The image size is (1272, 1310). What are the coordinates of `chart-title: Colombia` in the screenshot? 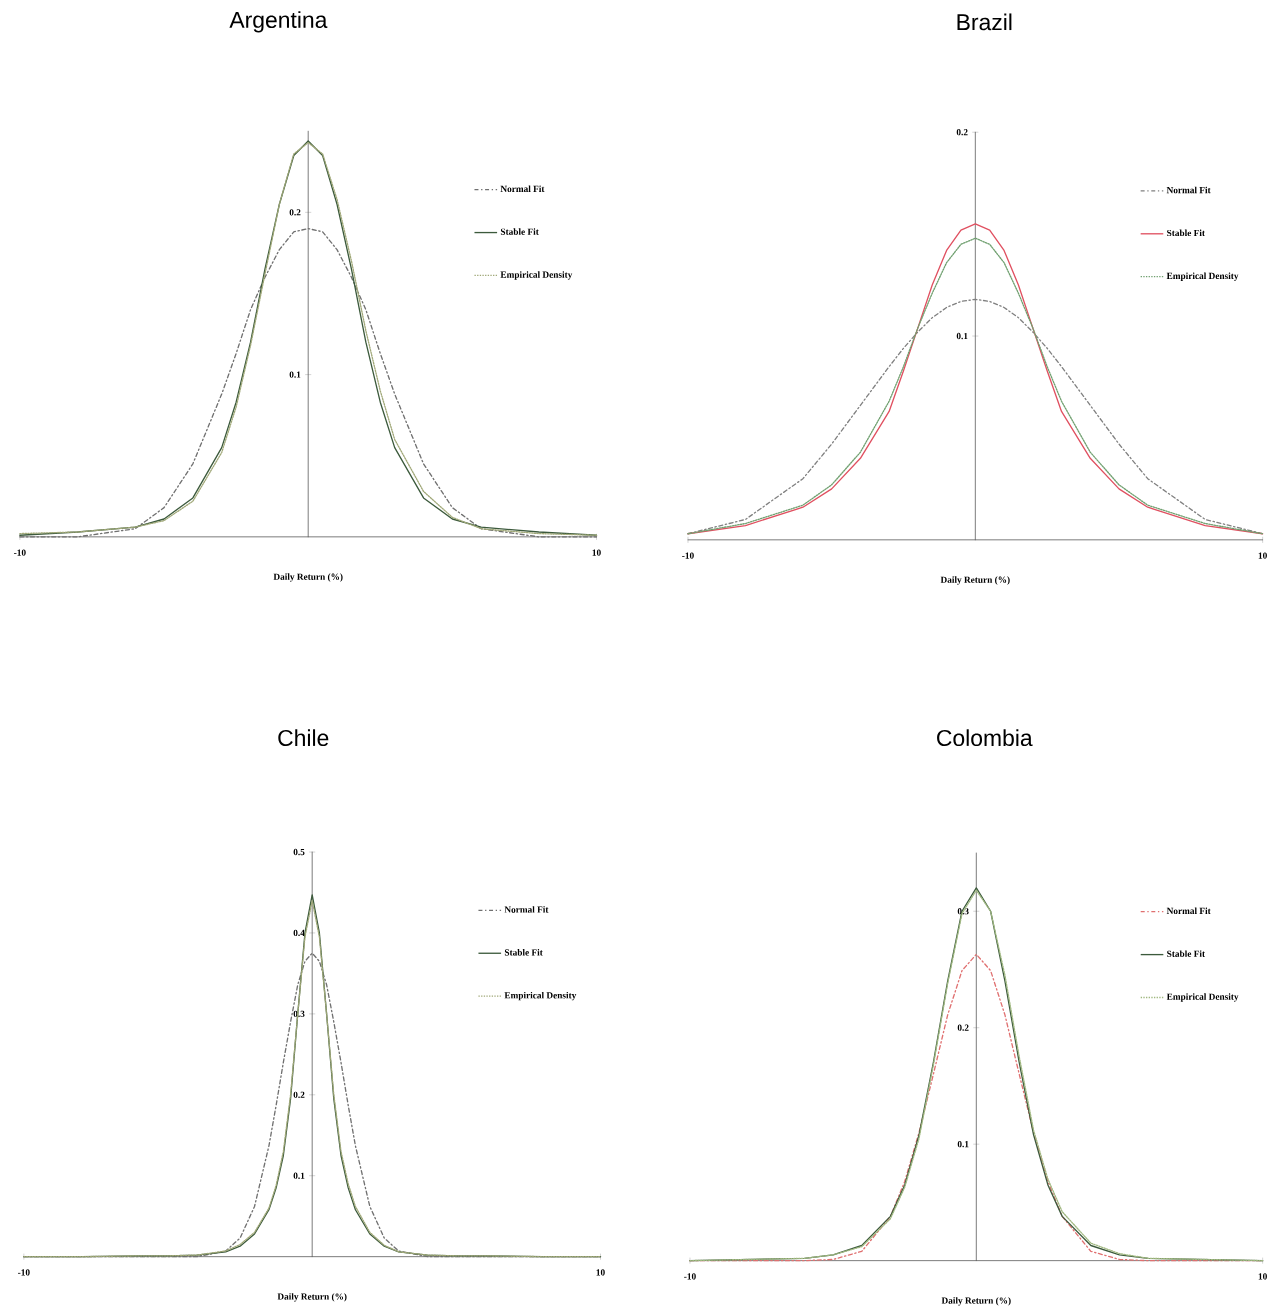 It's located at (985, 738).